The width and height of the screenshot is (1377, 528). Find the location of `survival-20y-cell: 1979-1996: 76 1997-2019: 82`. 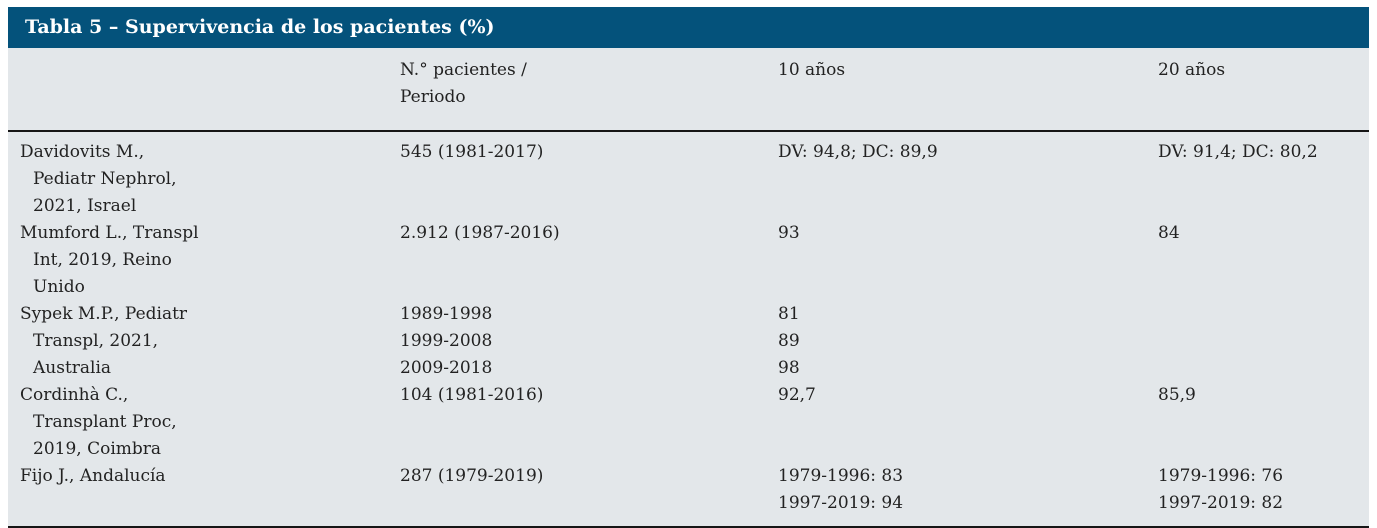

survival-20y-cell: 1979-1996: 76 1997-2019: 82 is located at coordinates (1263, 490).